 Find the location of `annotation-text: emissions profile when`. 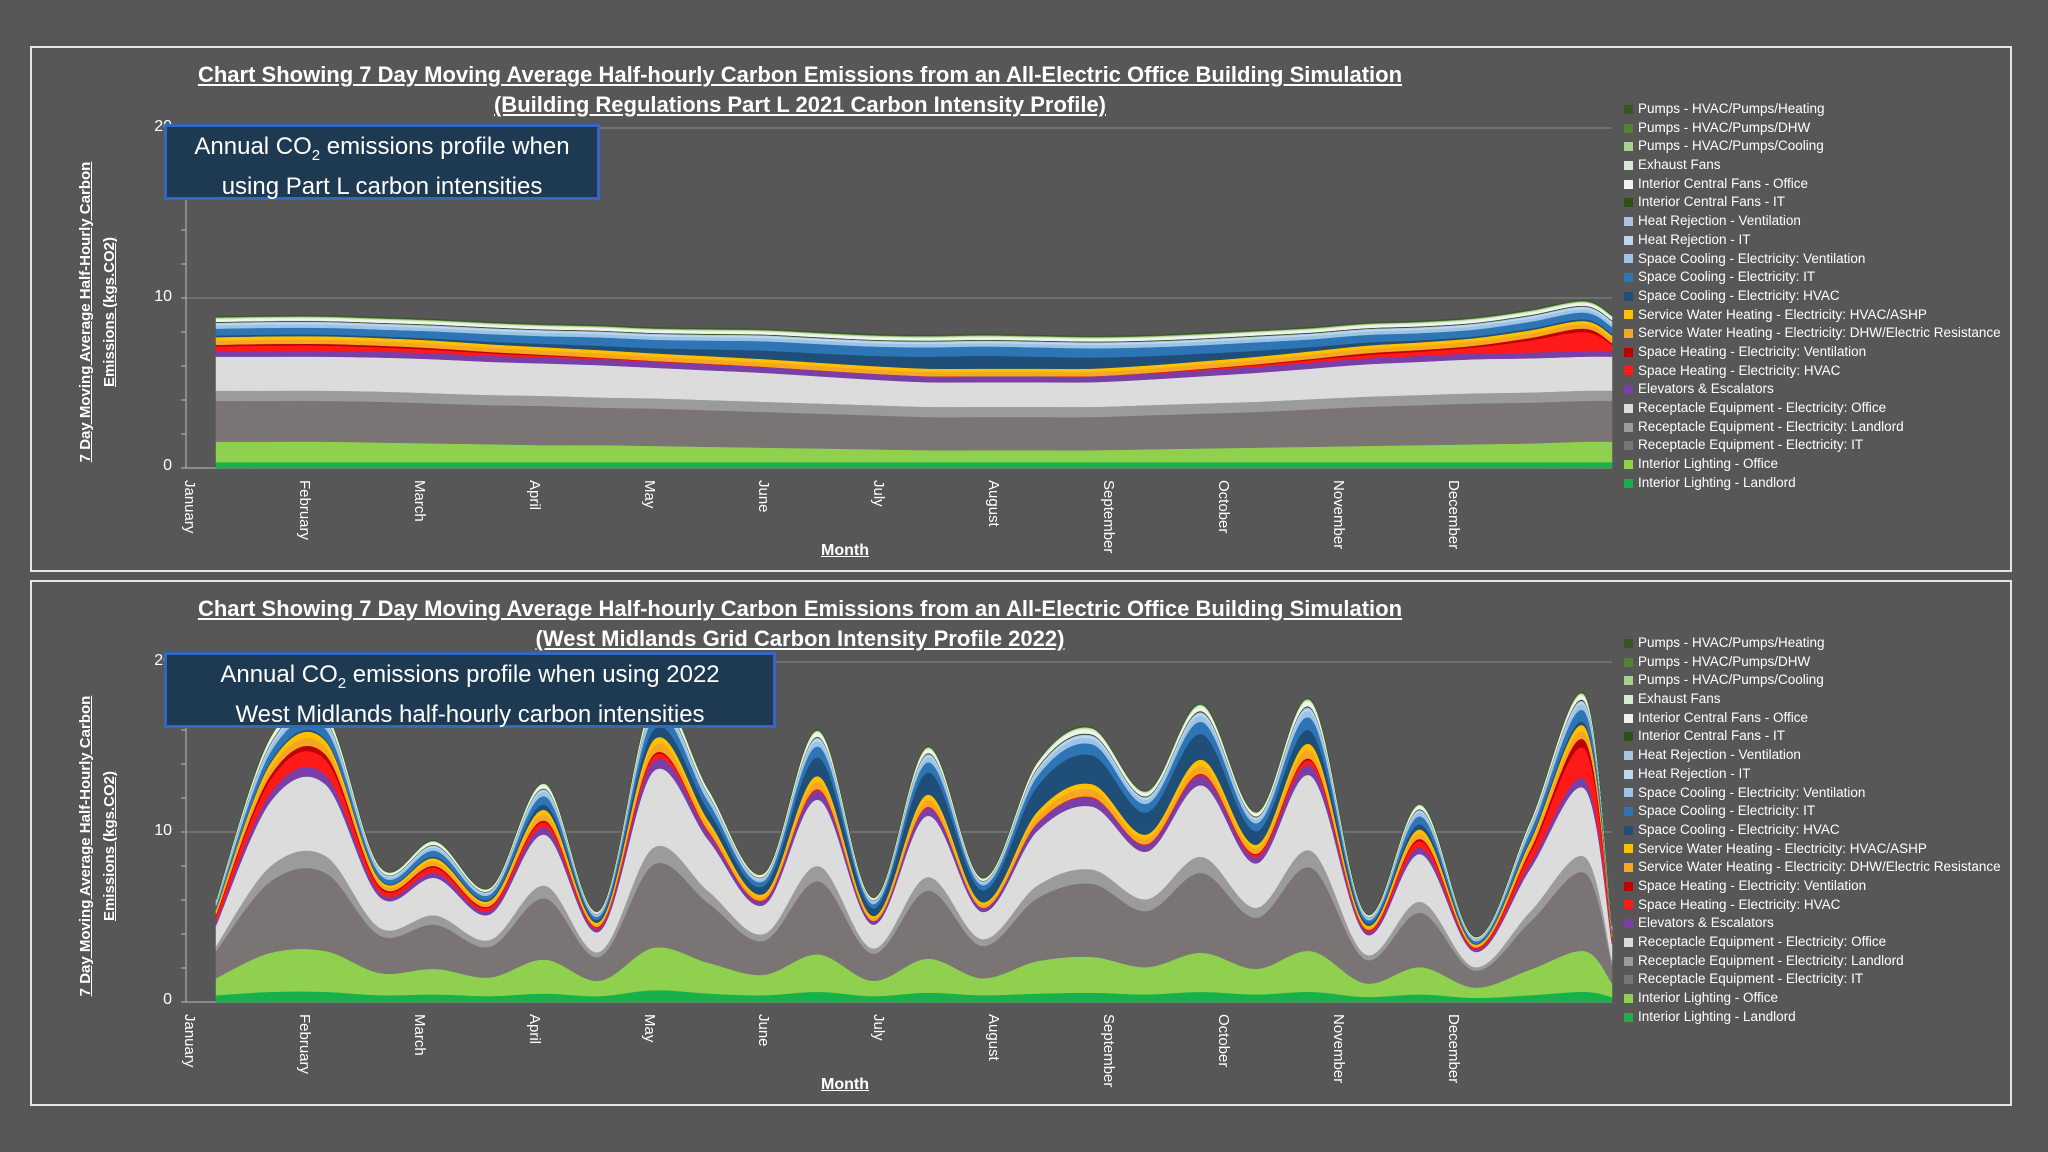

annotation-text: emissions profile when is located at coordinates (445, 146).